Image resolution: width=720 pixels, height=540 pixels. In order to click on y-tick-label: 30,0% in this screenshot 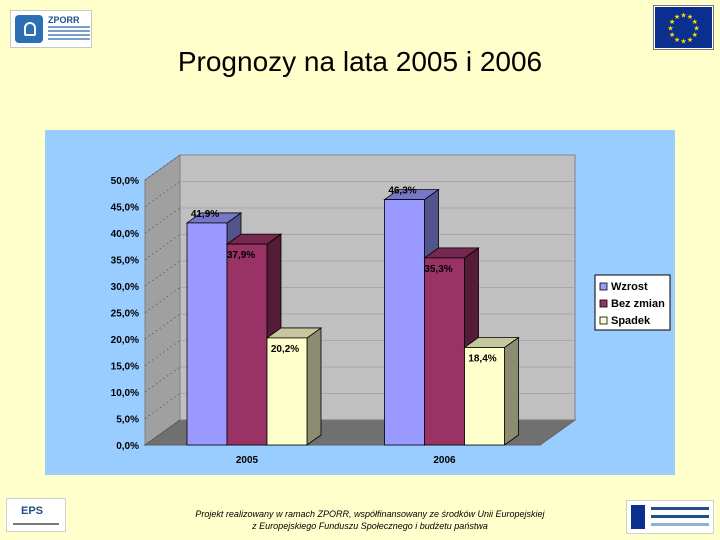, I will do `click(125, 287)`.